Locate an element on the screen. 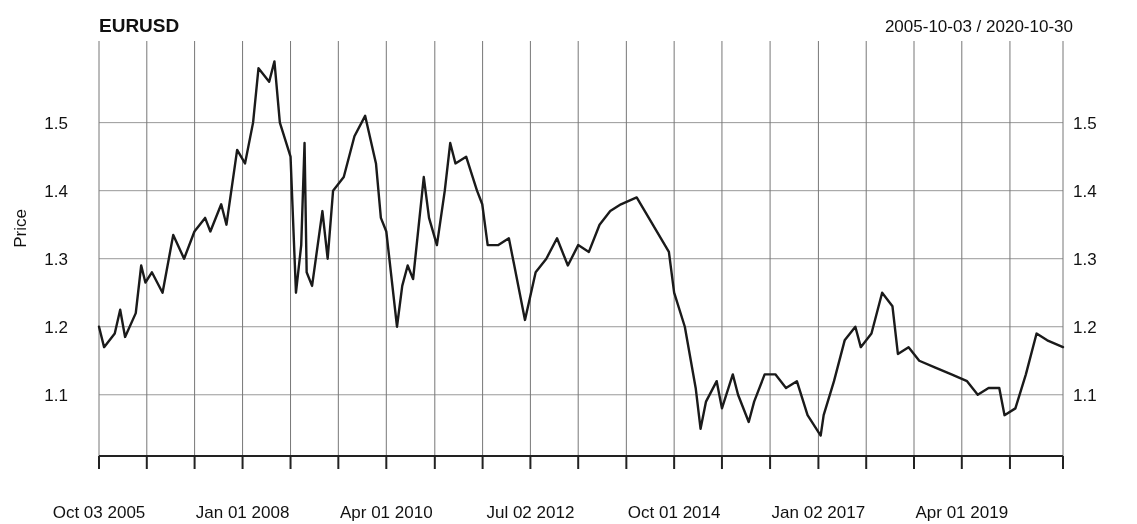  y-tick-label: 1.4 is located at coordinates (56, 191).